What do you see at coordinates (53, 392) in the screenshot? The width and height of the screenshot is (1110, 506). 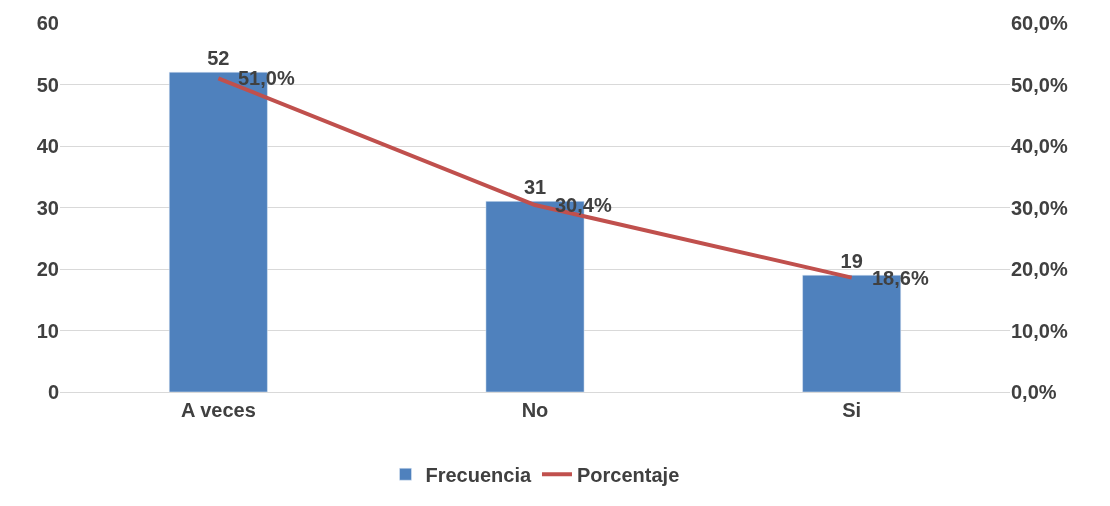 I see `y-tick-label: 0` at bounding box center [53, 392].